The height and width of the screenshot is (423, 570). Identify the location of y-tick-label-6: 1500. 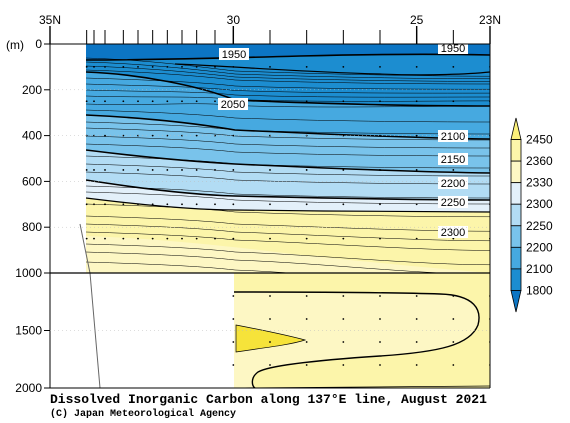
(28, 331).